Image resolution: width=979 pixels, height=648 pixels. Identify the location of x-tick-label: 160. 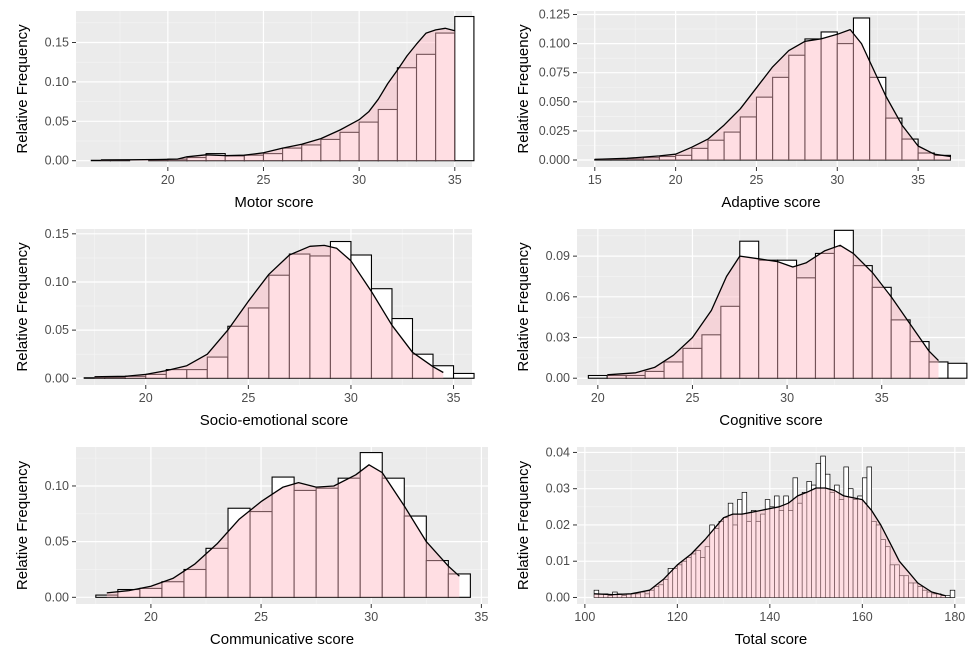
(862, 617).